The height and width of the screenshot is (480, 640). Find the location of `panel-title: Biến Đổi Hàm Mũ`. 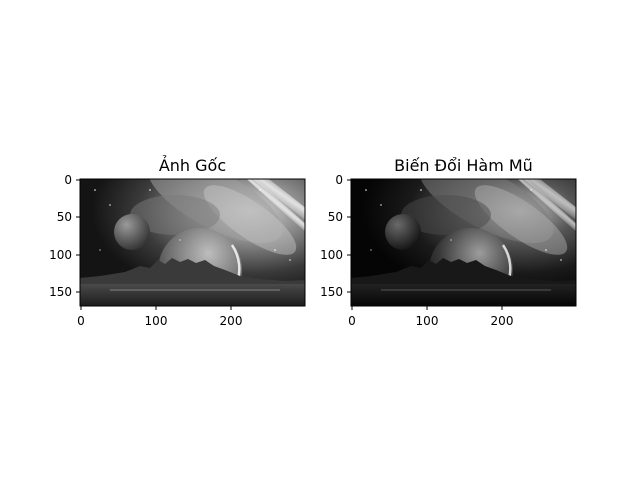

panel-title: Biến Đổi Hàm Mũ is located at coordinates (463, 165).